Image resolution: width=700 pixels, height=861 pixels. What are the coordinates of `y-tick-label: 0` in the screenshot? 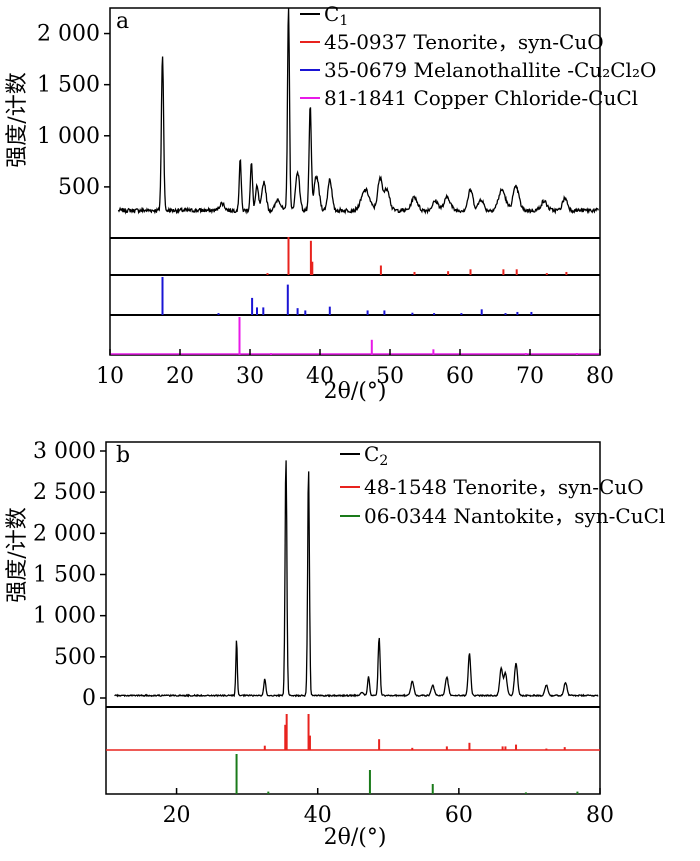 It's located at (89, 698).